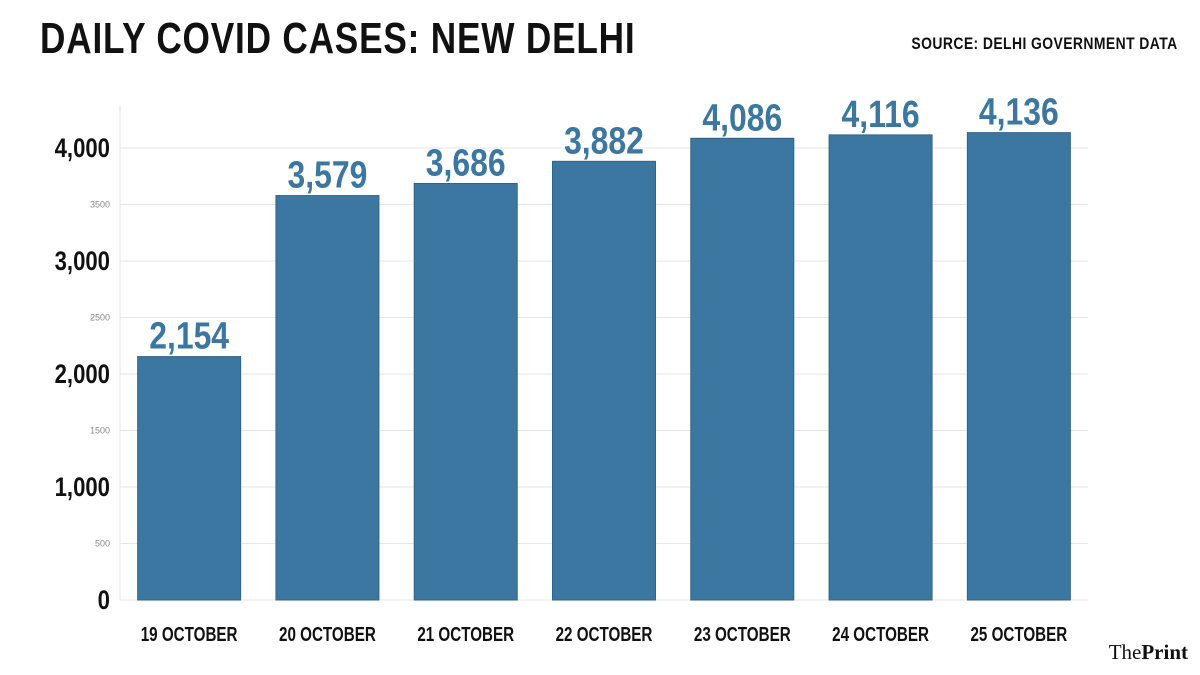  Describe the element at coordinates (1044, 43) in the screenshot. I see `source-note: SOURCE: DELHI GOVERNMENT DATA` at that location.